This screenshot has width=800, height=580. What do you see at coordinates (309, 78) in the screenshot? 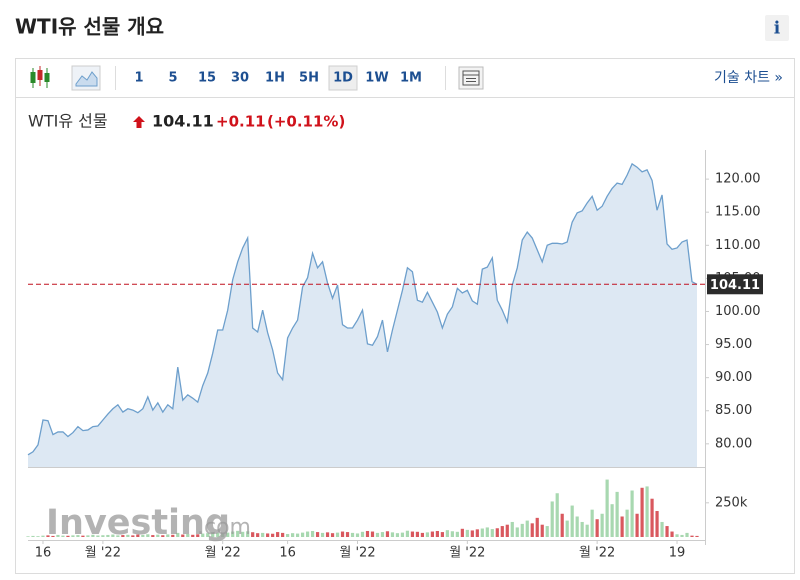
I see `interval-button: 5H` at bounding box center [309, 78].